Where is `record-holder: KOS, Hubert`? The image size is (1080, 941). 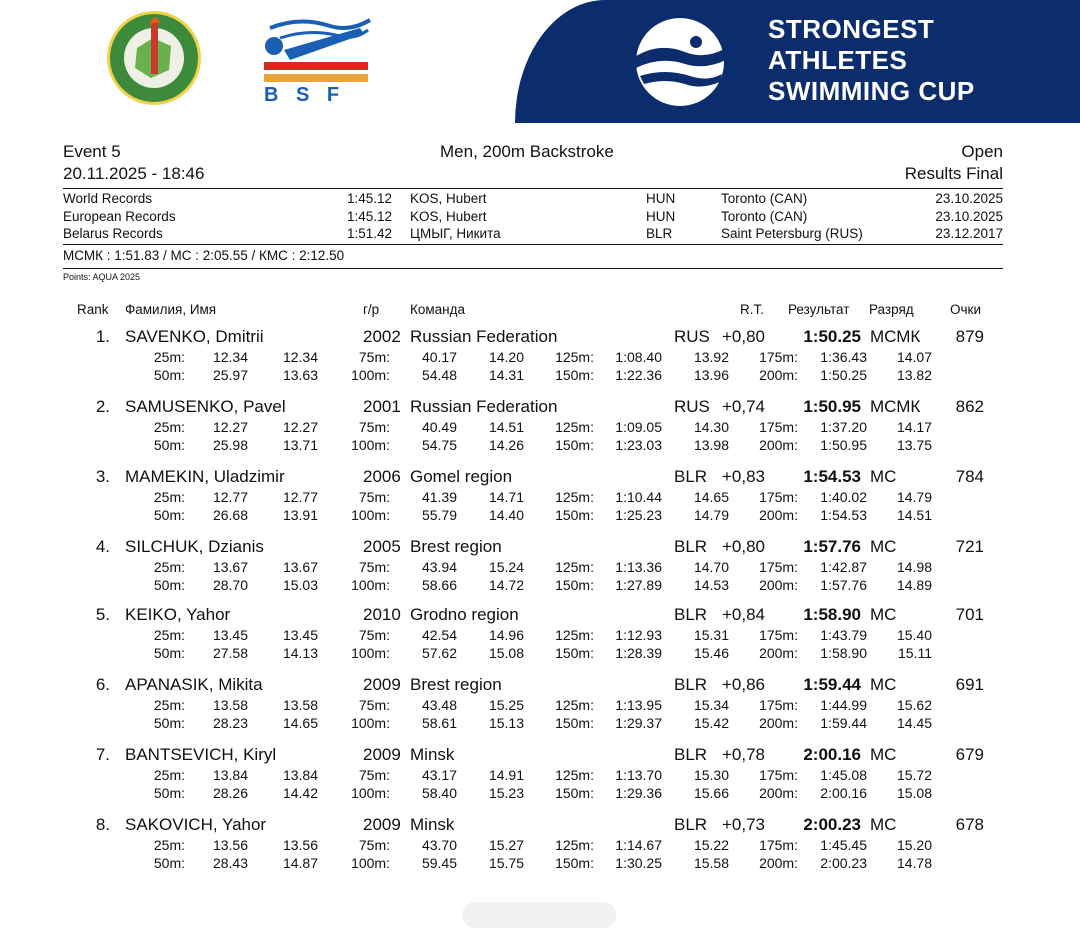 record-holder: KOS, Hubert is located at coordinates (448, 216).